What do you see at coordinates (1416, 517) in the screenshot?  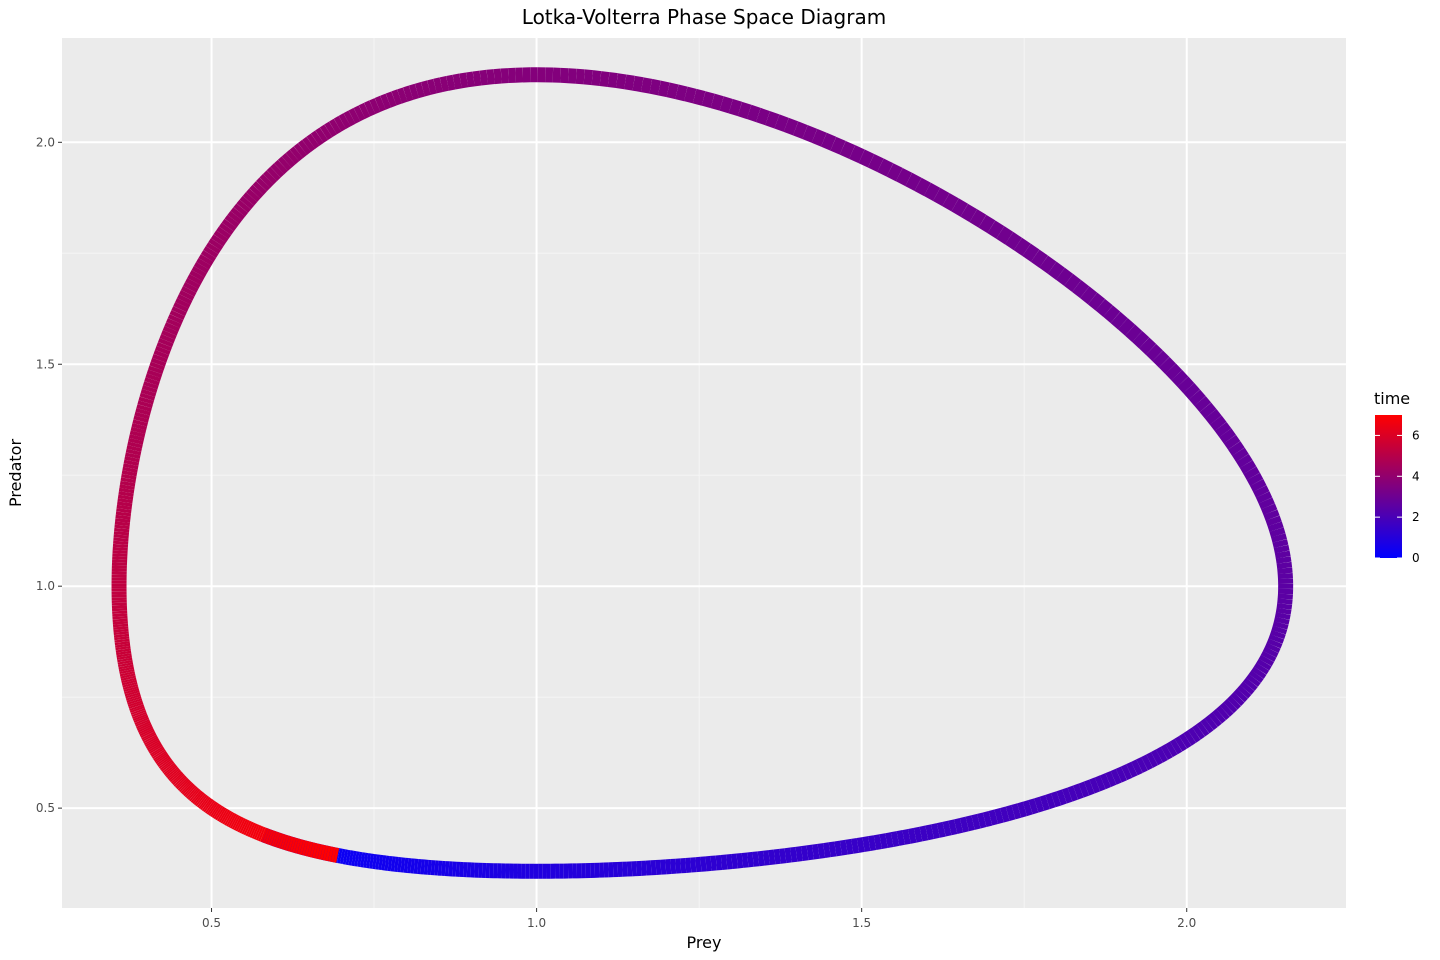 I see `legend-label: 2` at bounding box center [1416, 517].